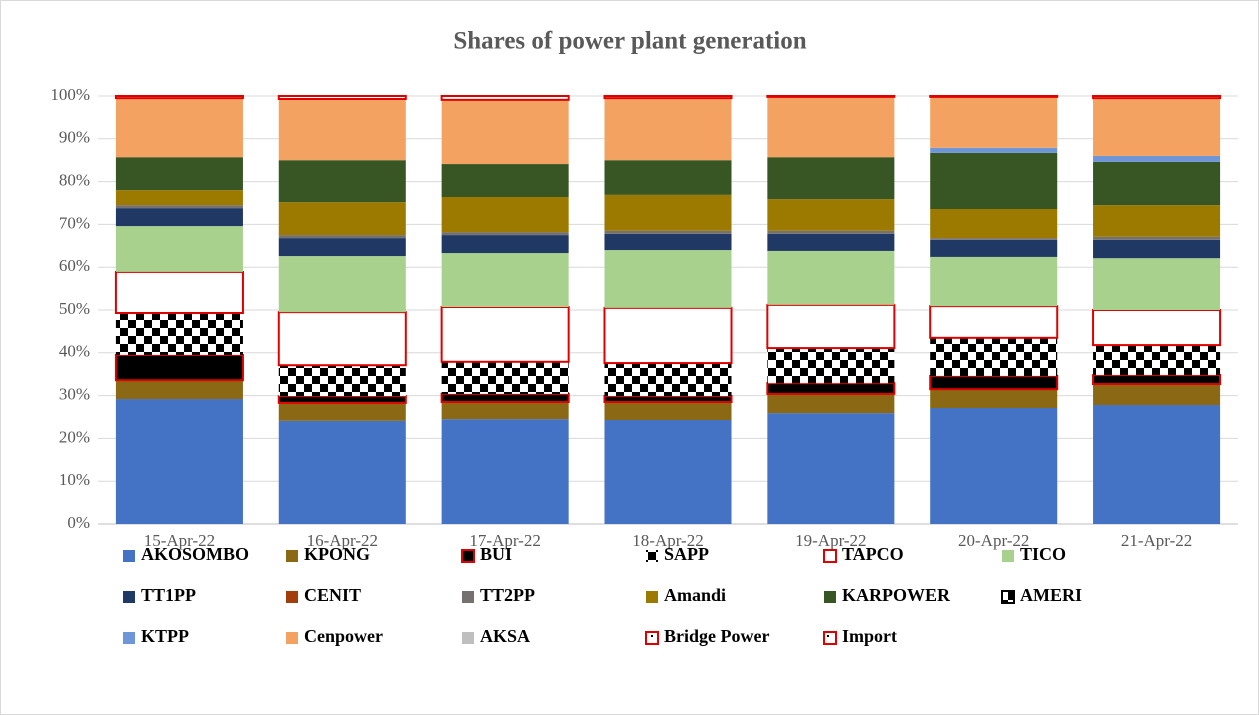 The image size is (1259, 715). What do you see at coordinates (74, 308) in the screenshot?
I see `y-tick-label: 50%` at bounding box center [74, 308].